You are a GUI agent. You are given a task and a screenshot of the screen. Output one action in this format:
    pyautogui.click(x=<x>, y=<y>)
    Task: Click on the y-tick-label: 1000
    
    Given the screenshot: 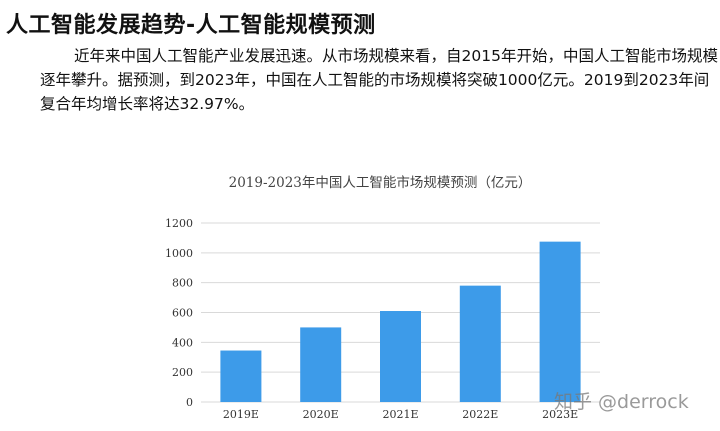 What is the action you would take?
    pyautogui.click(x=179, y=253)
    